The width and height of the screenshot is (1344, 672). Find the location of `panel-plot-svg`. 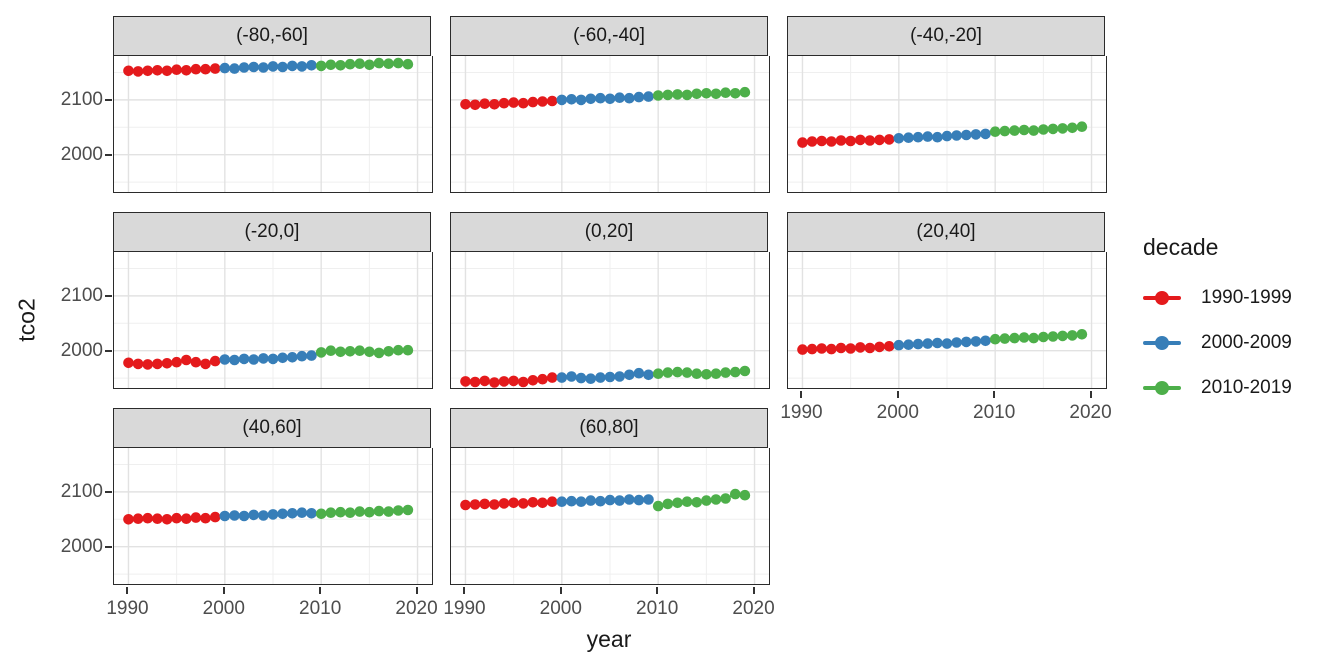

panel-plot-svg is located at coordinates (273, 320).